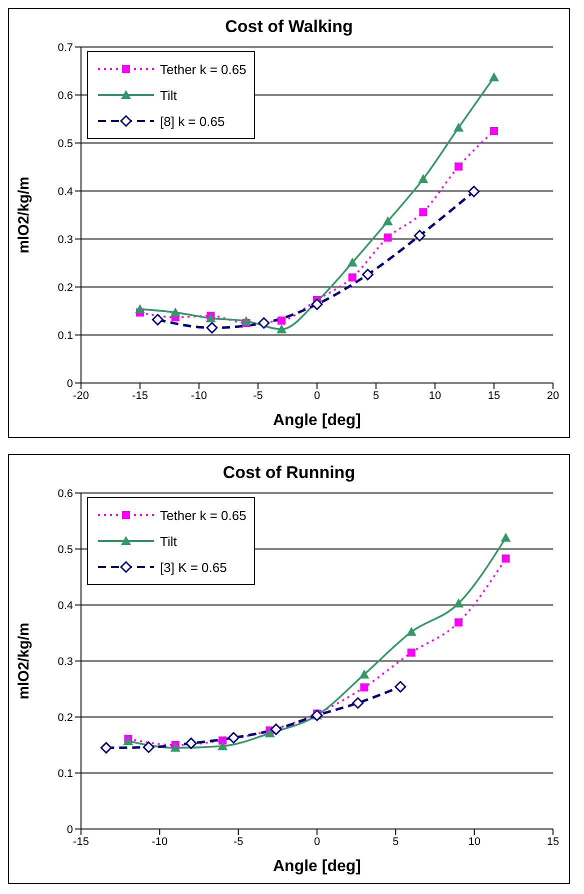 This screenshot has height=894, width=584. I want to click on chart-title: Cost of Running, so click(289, 472).